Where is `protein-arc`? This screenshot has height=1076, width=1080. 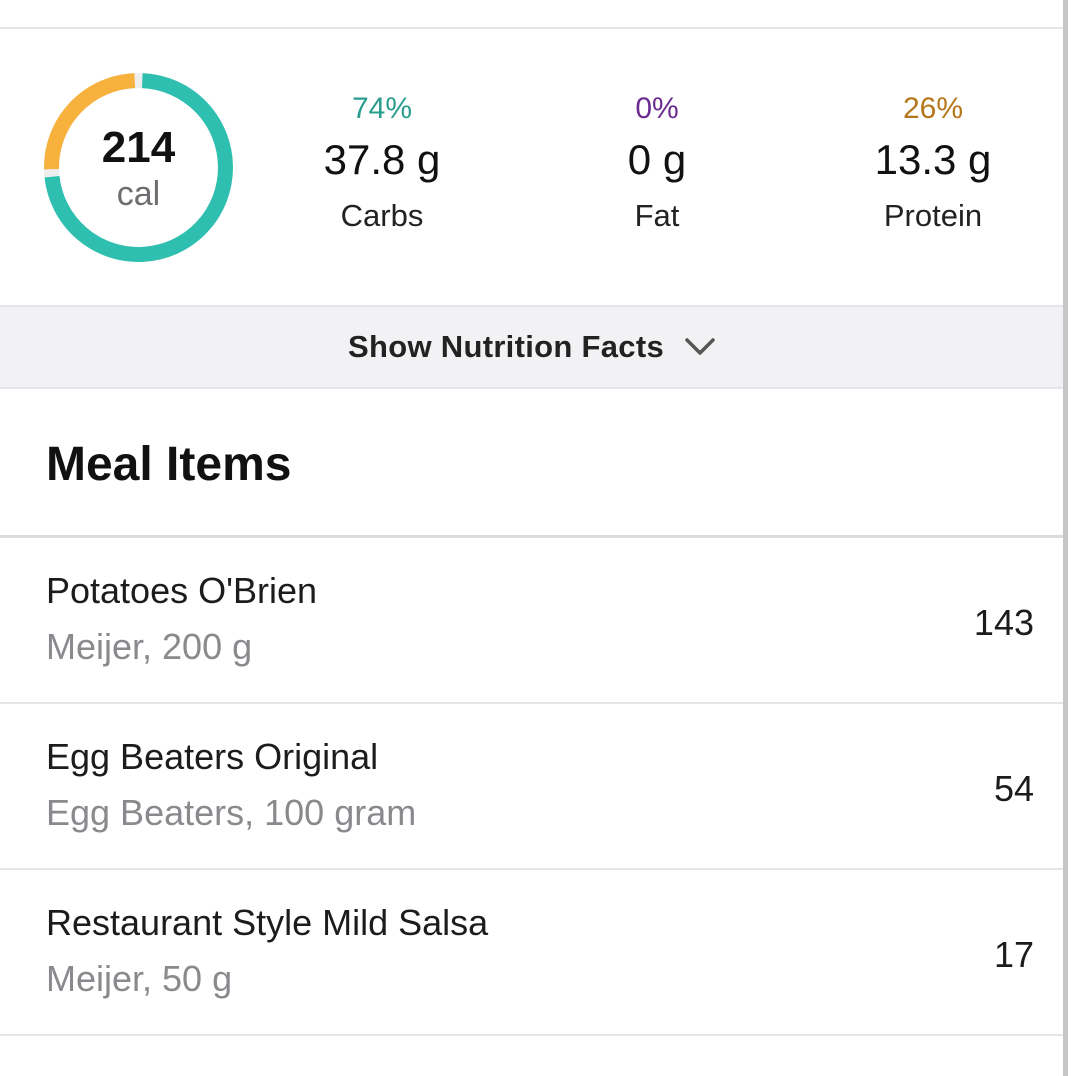
protein-arc is located at coordinates (90, 121).